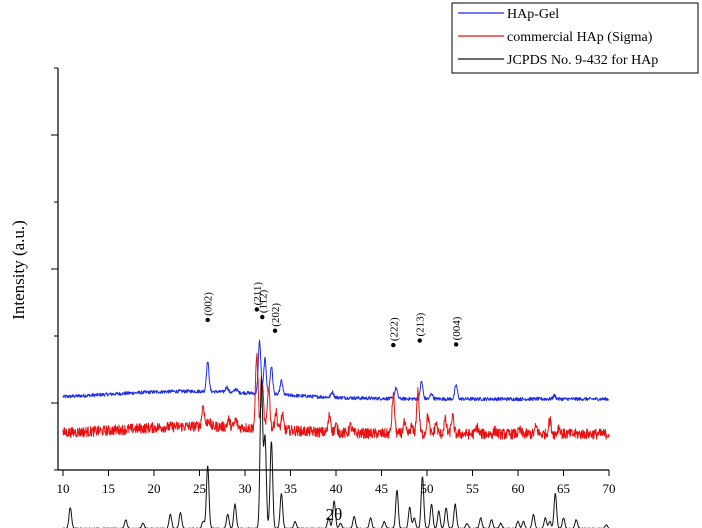 The width and height of the screenshot is (702, 528). Describe the element at coordinates (580, 37) in the screenshot. I see `legend-label-commercial: commercial HAp (Sigma)` at that location.